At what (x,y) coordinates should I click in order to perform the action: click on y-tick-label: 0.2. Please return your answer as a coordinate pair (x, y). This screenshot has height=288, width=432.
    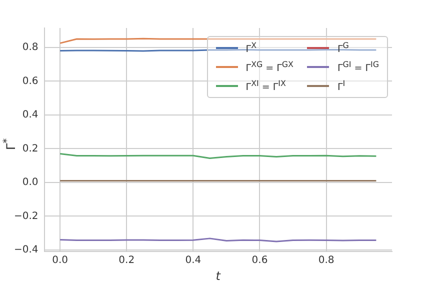
    Looking at the image, I should click on (30, 148).